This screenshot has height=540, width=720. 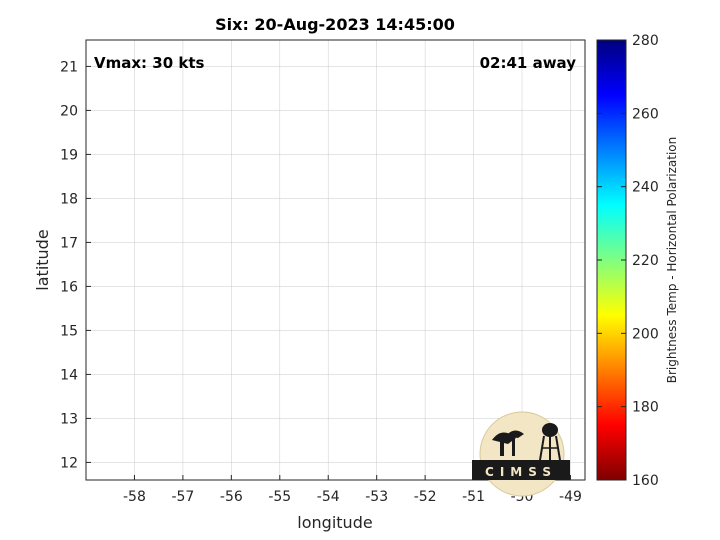 I want to click on colorbar-tick-label-5: 260, so click(x=645, y=114).